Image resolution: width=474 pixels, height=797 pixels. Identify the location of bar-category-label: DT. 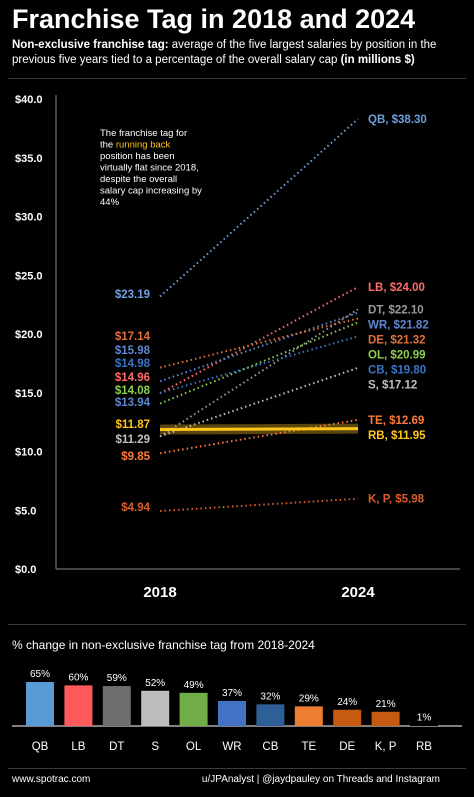
(116, 747).